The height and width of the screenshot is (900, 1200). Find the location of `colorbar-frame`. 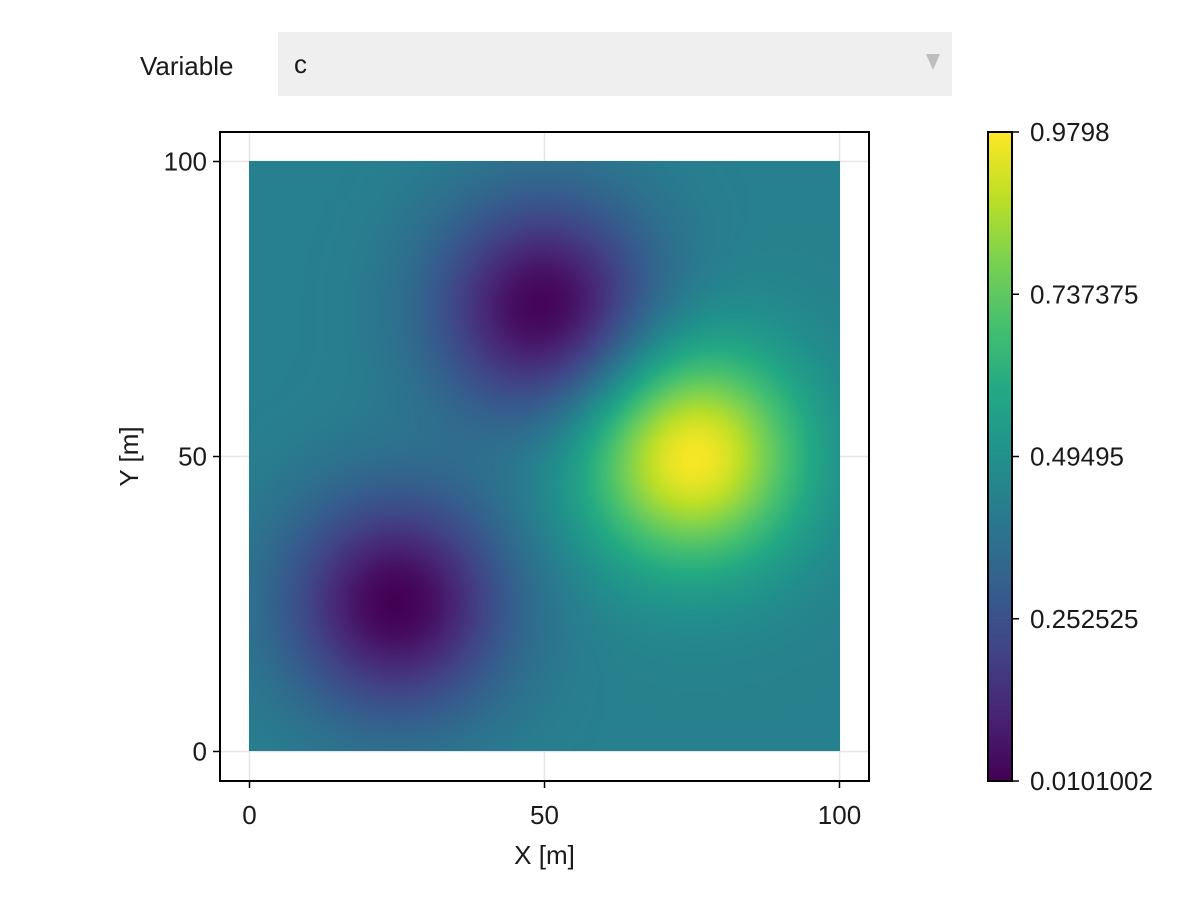

colorbar-frame is located at coordinates (1000, 456).